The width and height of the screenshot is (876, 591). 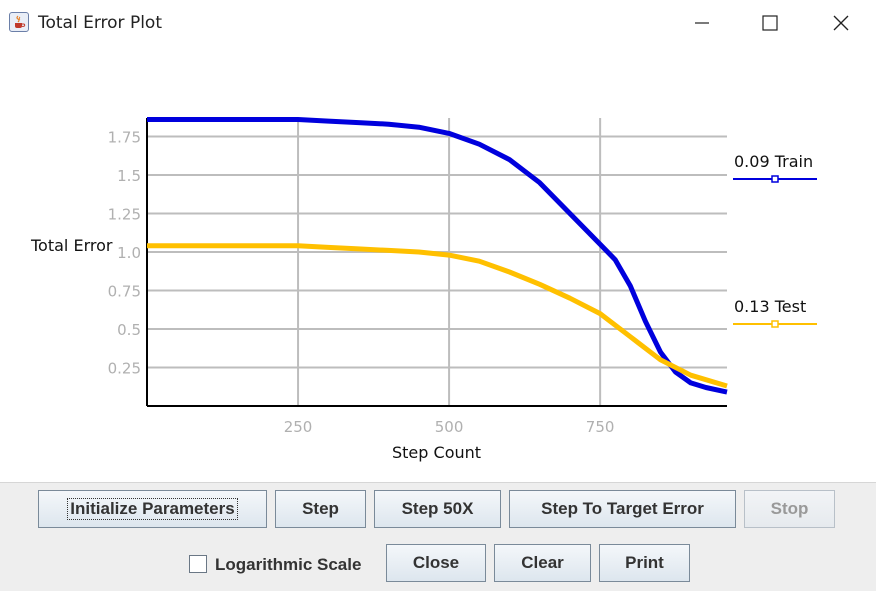 What do you see at coordinates (288, 564) in the screenshot?
I see `logarithmic-scale-label: Logarithmic Scale` at bounding box center [288, 564].